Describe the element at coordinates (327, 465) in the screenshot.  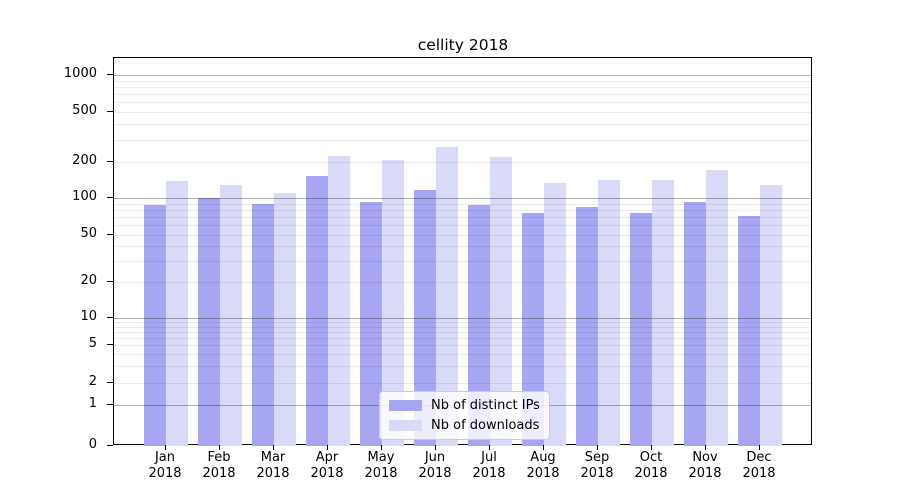
I see `x-tick-label: Apr 2018` at that location.